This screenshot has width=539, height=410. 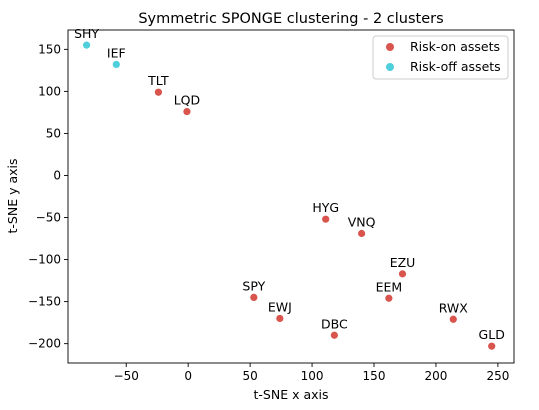 What do you see at coordinates (403, 262) in the screenshot?
I see `label-ezu: EZU` at bounding box center [403, 262].